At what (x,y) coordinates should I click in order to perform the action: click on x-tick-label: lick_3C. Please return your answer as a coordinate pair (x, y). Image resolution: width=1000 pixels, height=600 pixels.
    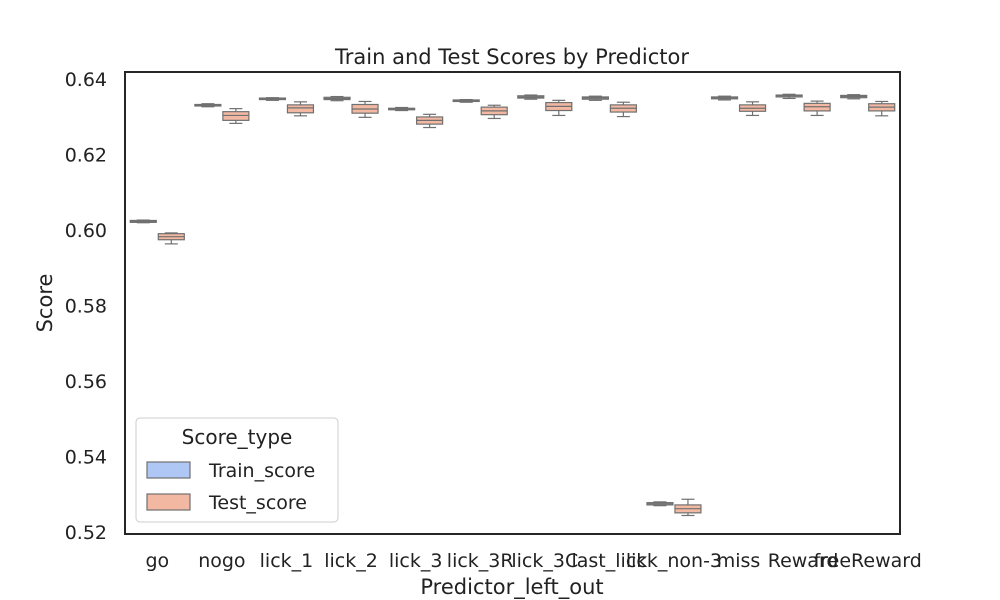
    Looking at the image, I should click on (544, 561).